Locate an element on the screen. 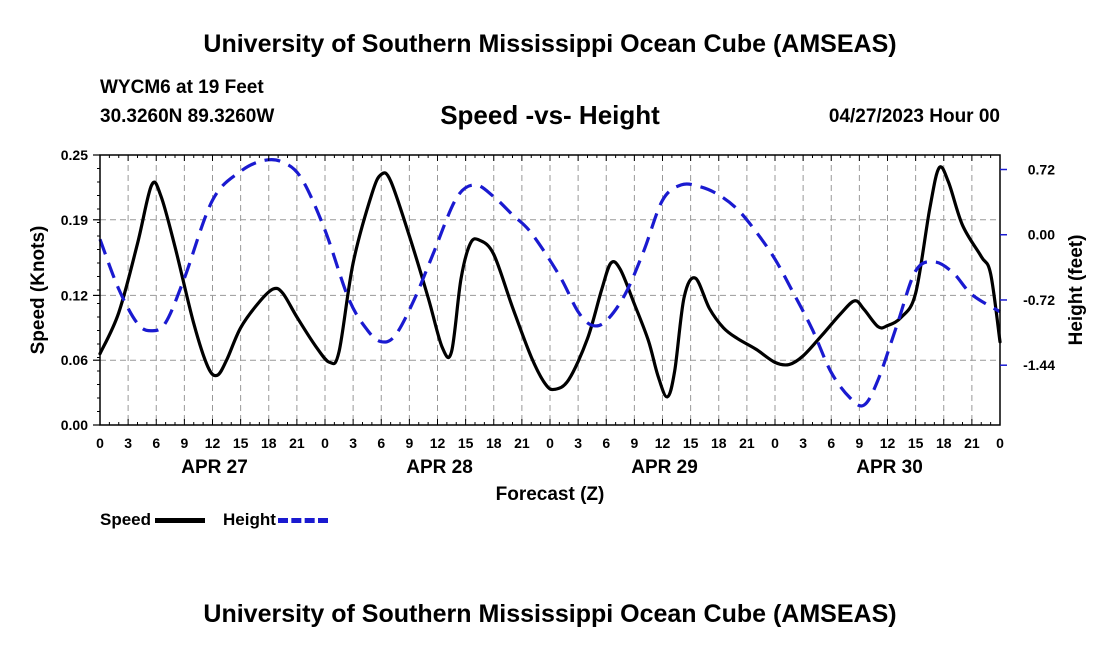  coordinates-label: 30.3260N 89.3260W is located at coordinates (187, 116).